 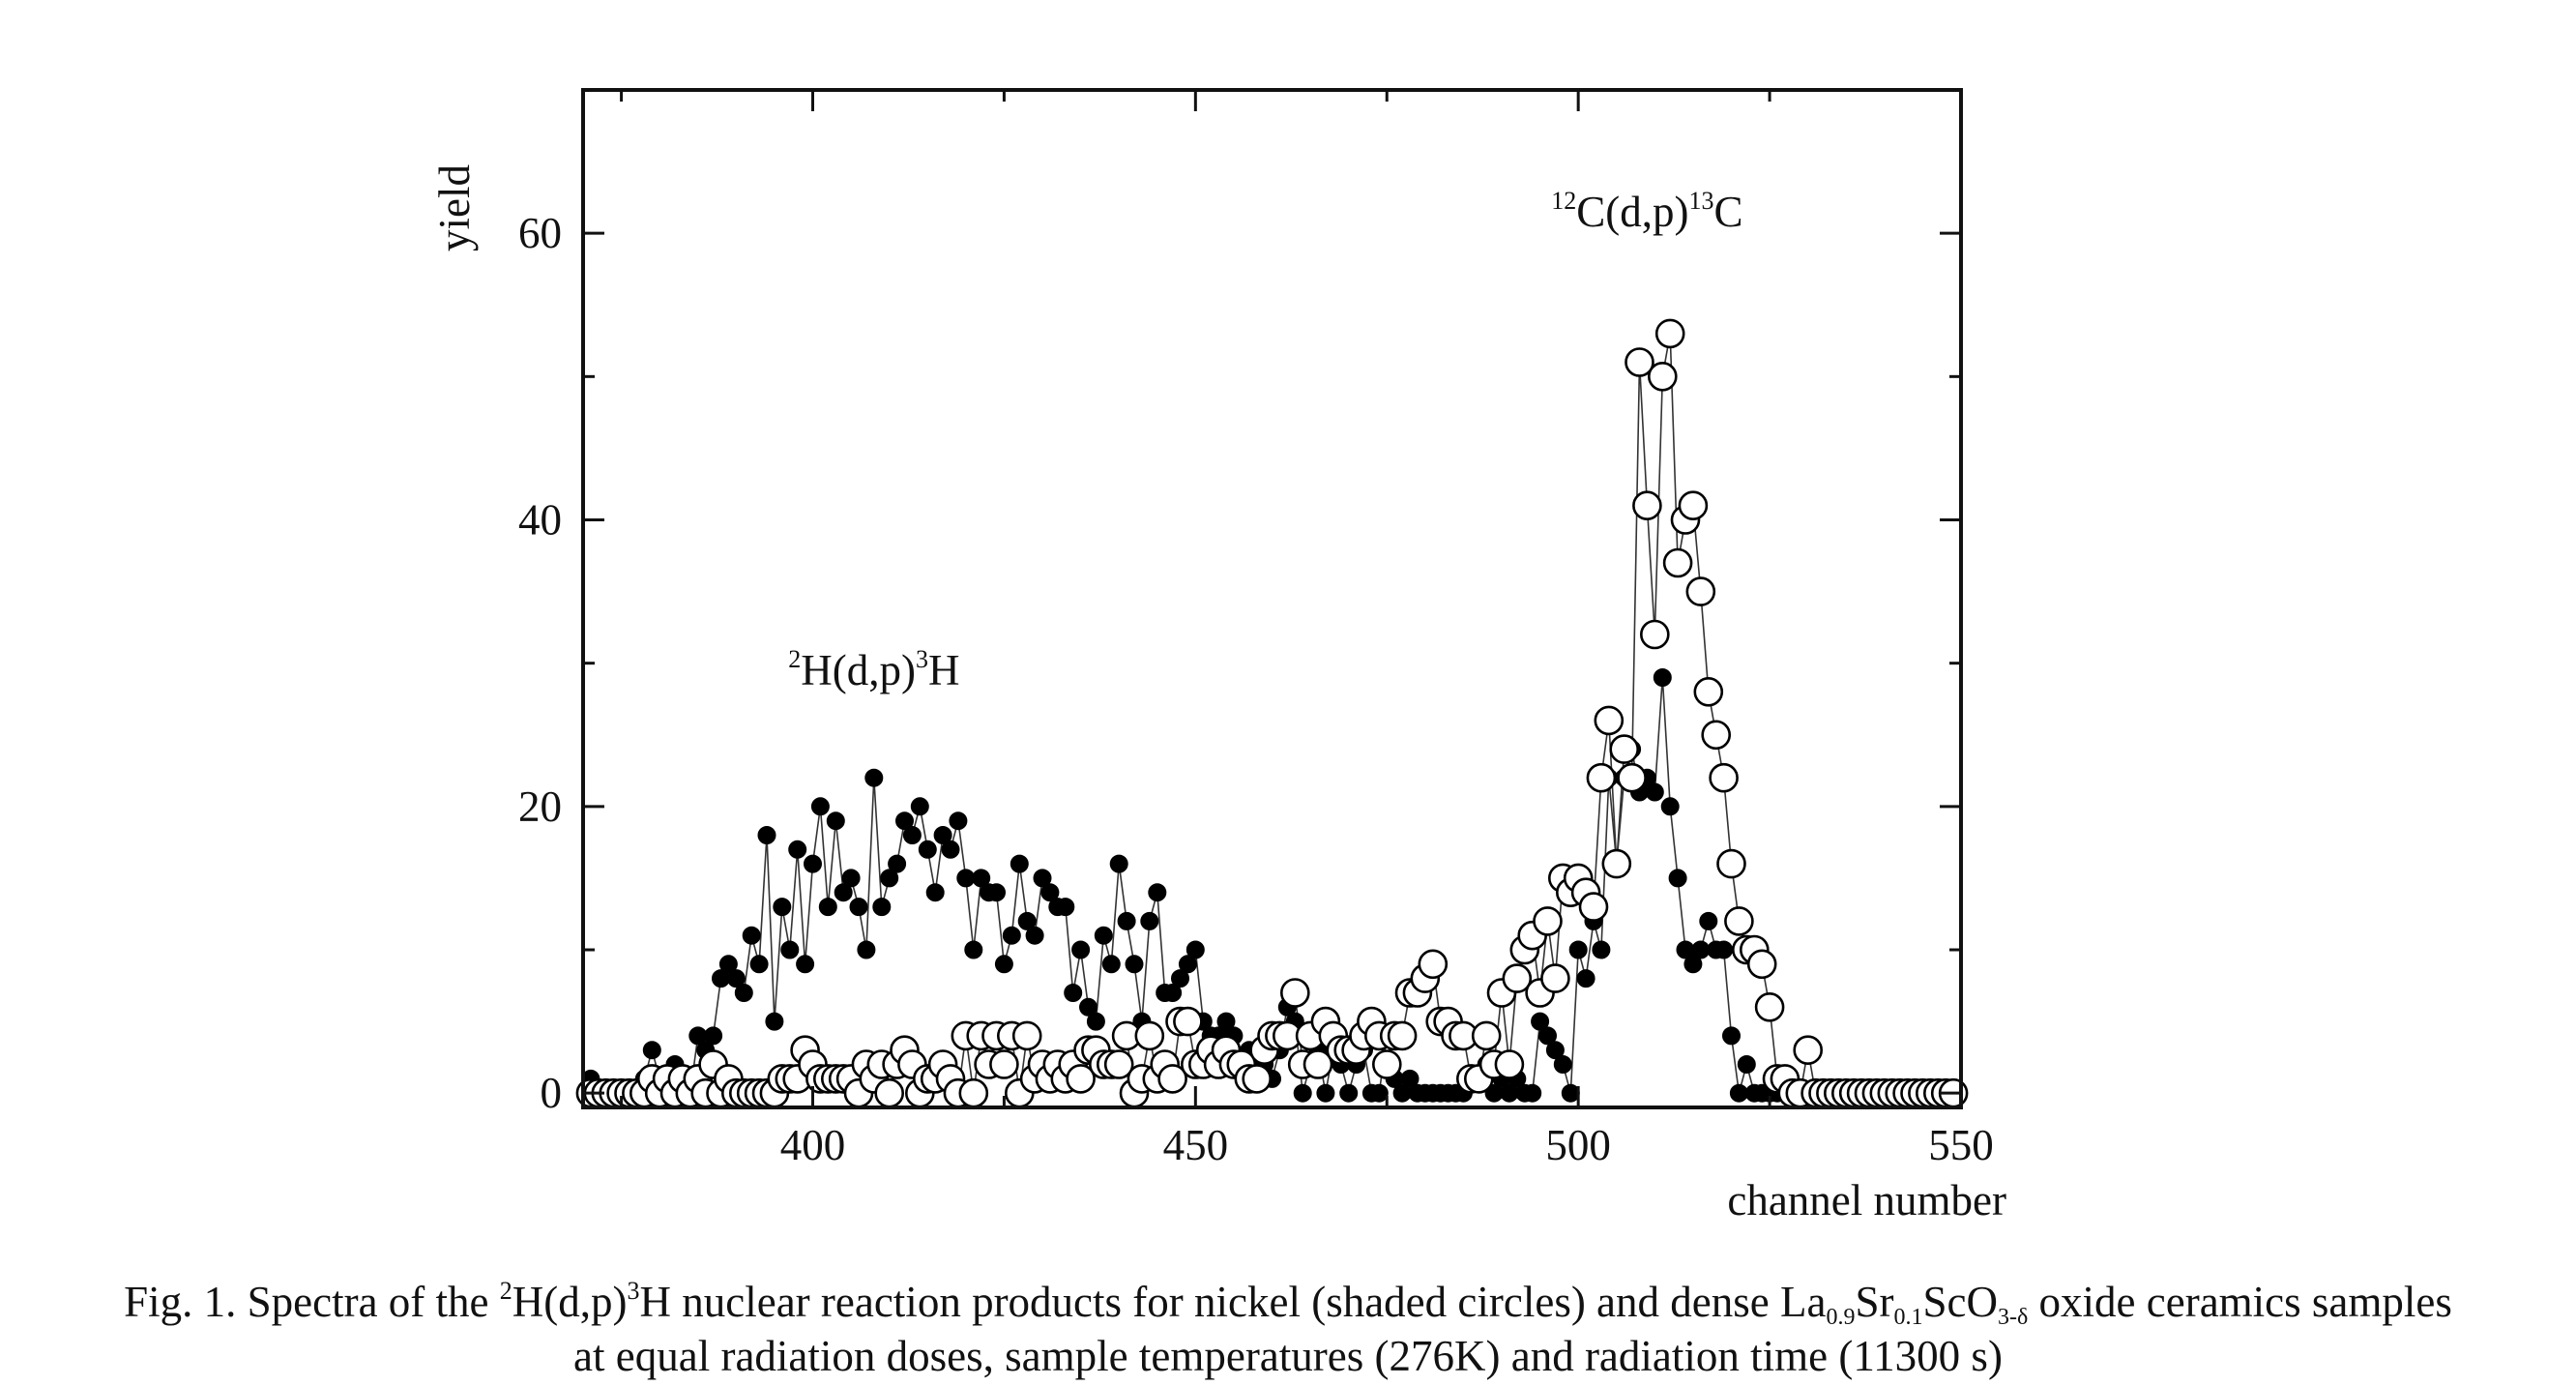 I want to click on annotation-h-reaction: 2H(d,p)3H, so click(x=873, y=669).